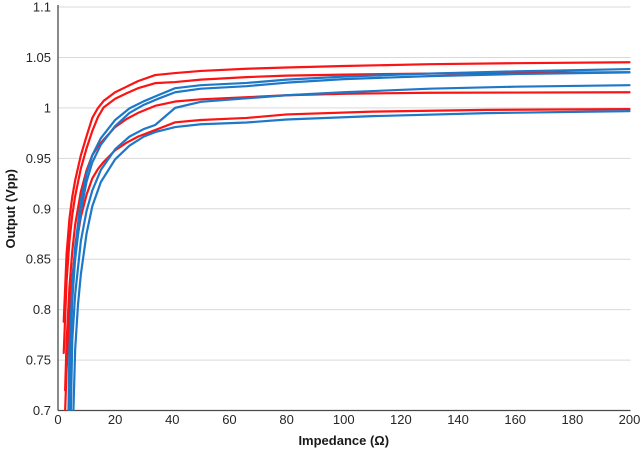 Image resolution: width=640 pixels, height=458 pixels. What do you see at coordinates (42, 208) in the screenshot?
I see `y-tick-label-0.9: 0.9` at bounding box center [42, 208].